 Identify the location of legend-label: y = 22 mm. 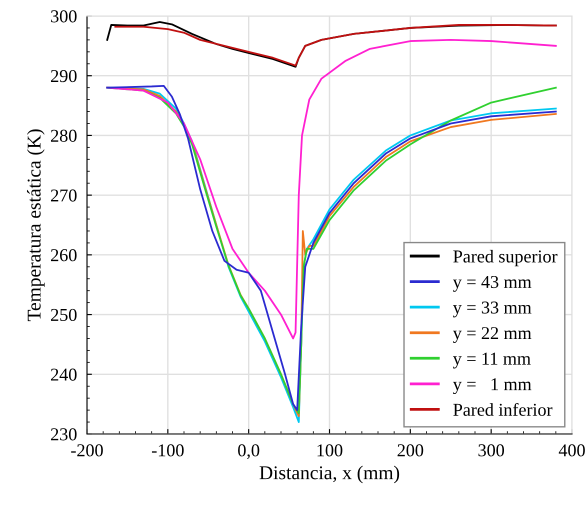
(492, 335).